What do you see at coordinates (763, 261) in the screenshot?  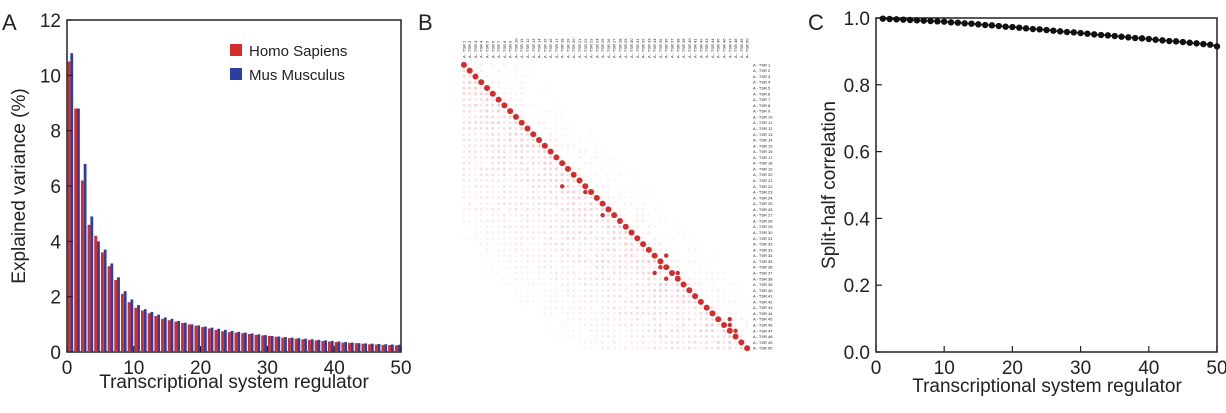 I see `heatmap-row-label: A - TSR 35` at bounding box center [763, 261].